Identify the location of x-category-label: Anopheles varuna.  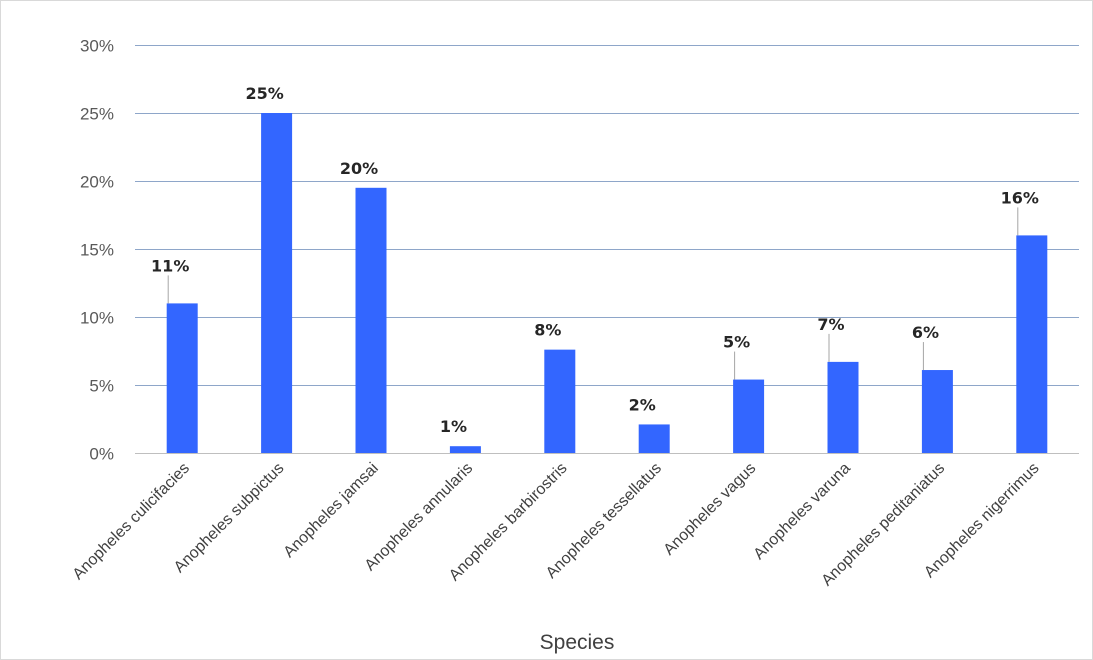
(802, 511).